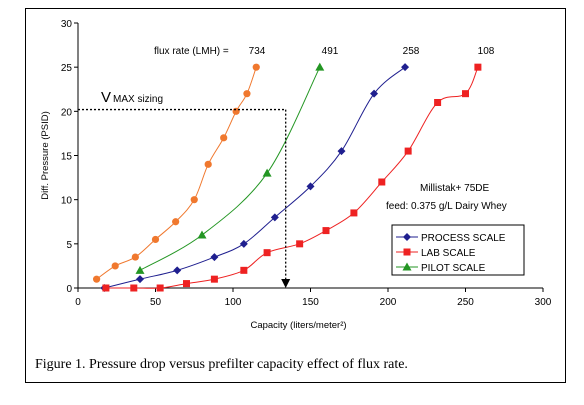  Describe the element at coordinates (67, 68) in the screenshot. I see `y-tick-label: 25` at that location.